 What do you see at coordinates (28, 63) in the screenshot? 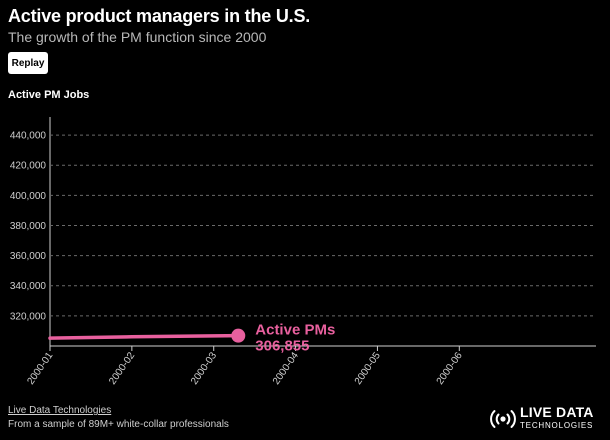
I see `replay-button: Replay` at bounding box center [28, 63].